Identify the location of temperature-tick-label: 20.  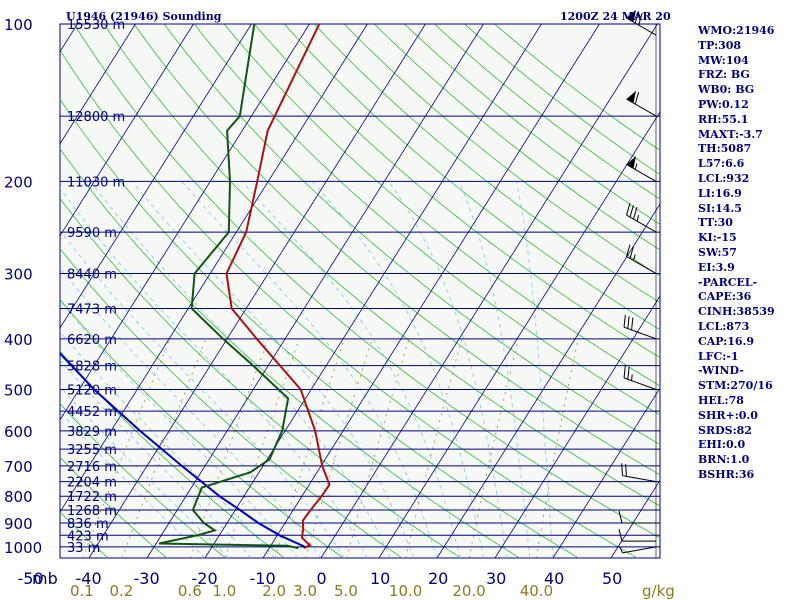
(438, 578).